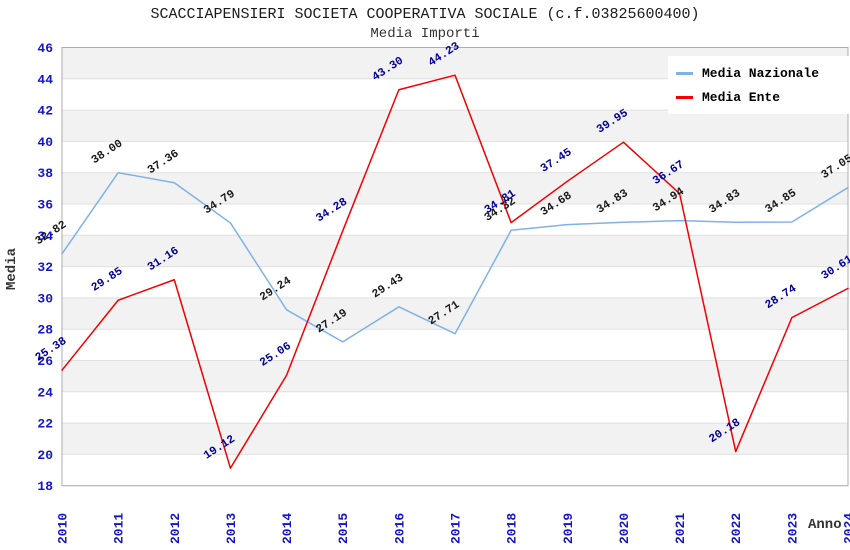 The image size is (850, 550). What do you see at coordinates (45, 298) in the screenshot?
I see `y-tick-label: 30` at bounding box center [45, 298].